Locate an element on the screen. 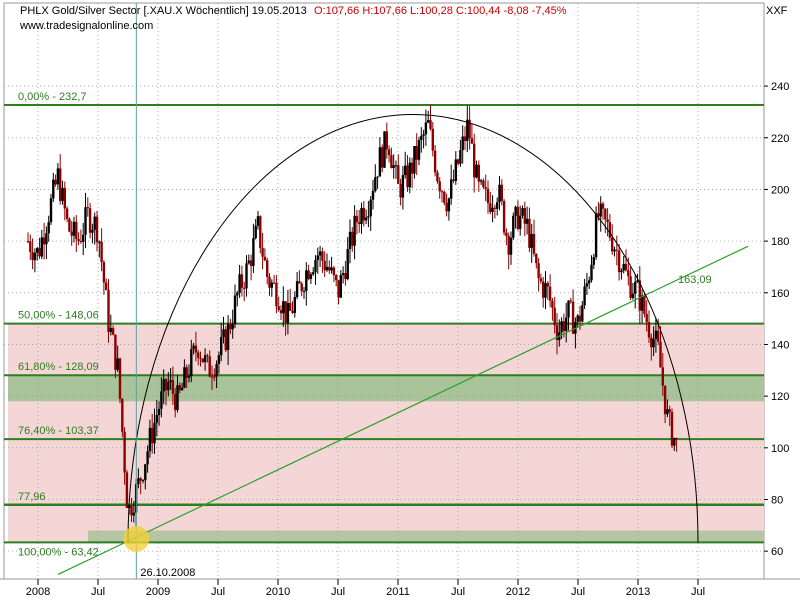 The width and height of the screenshot is (800, 600). x-tick-label: 2013 is located at coordinates (638, 592).